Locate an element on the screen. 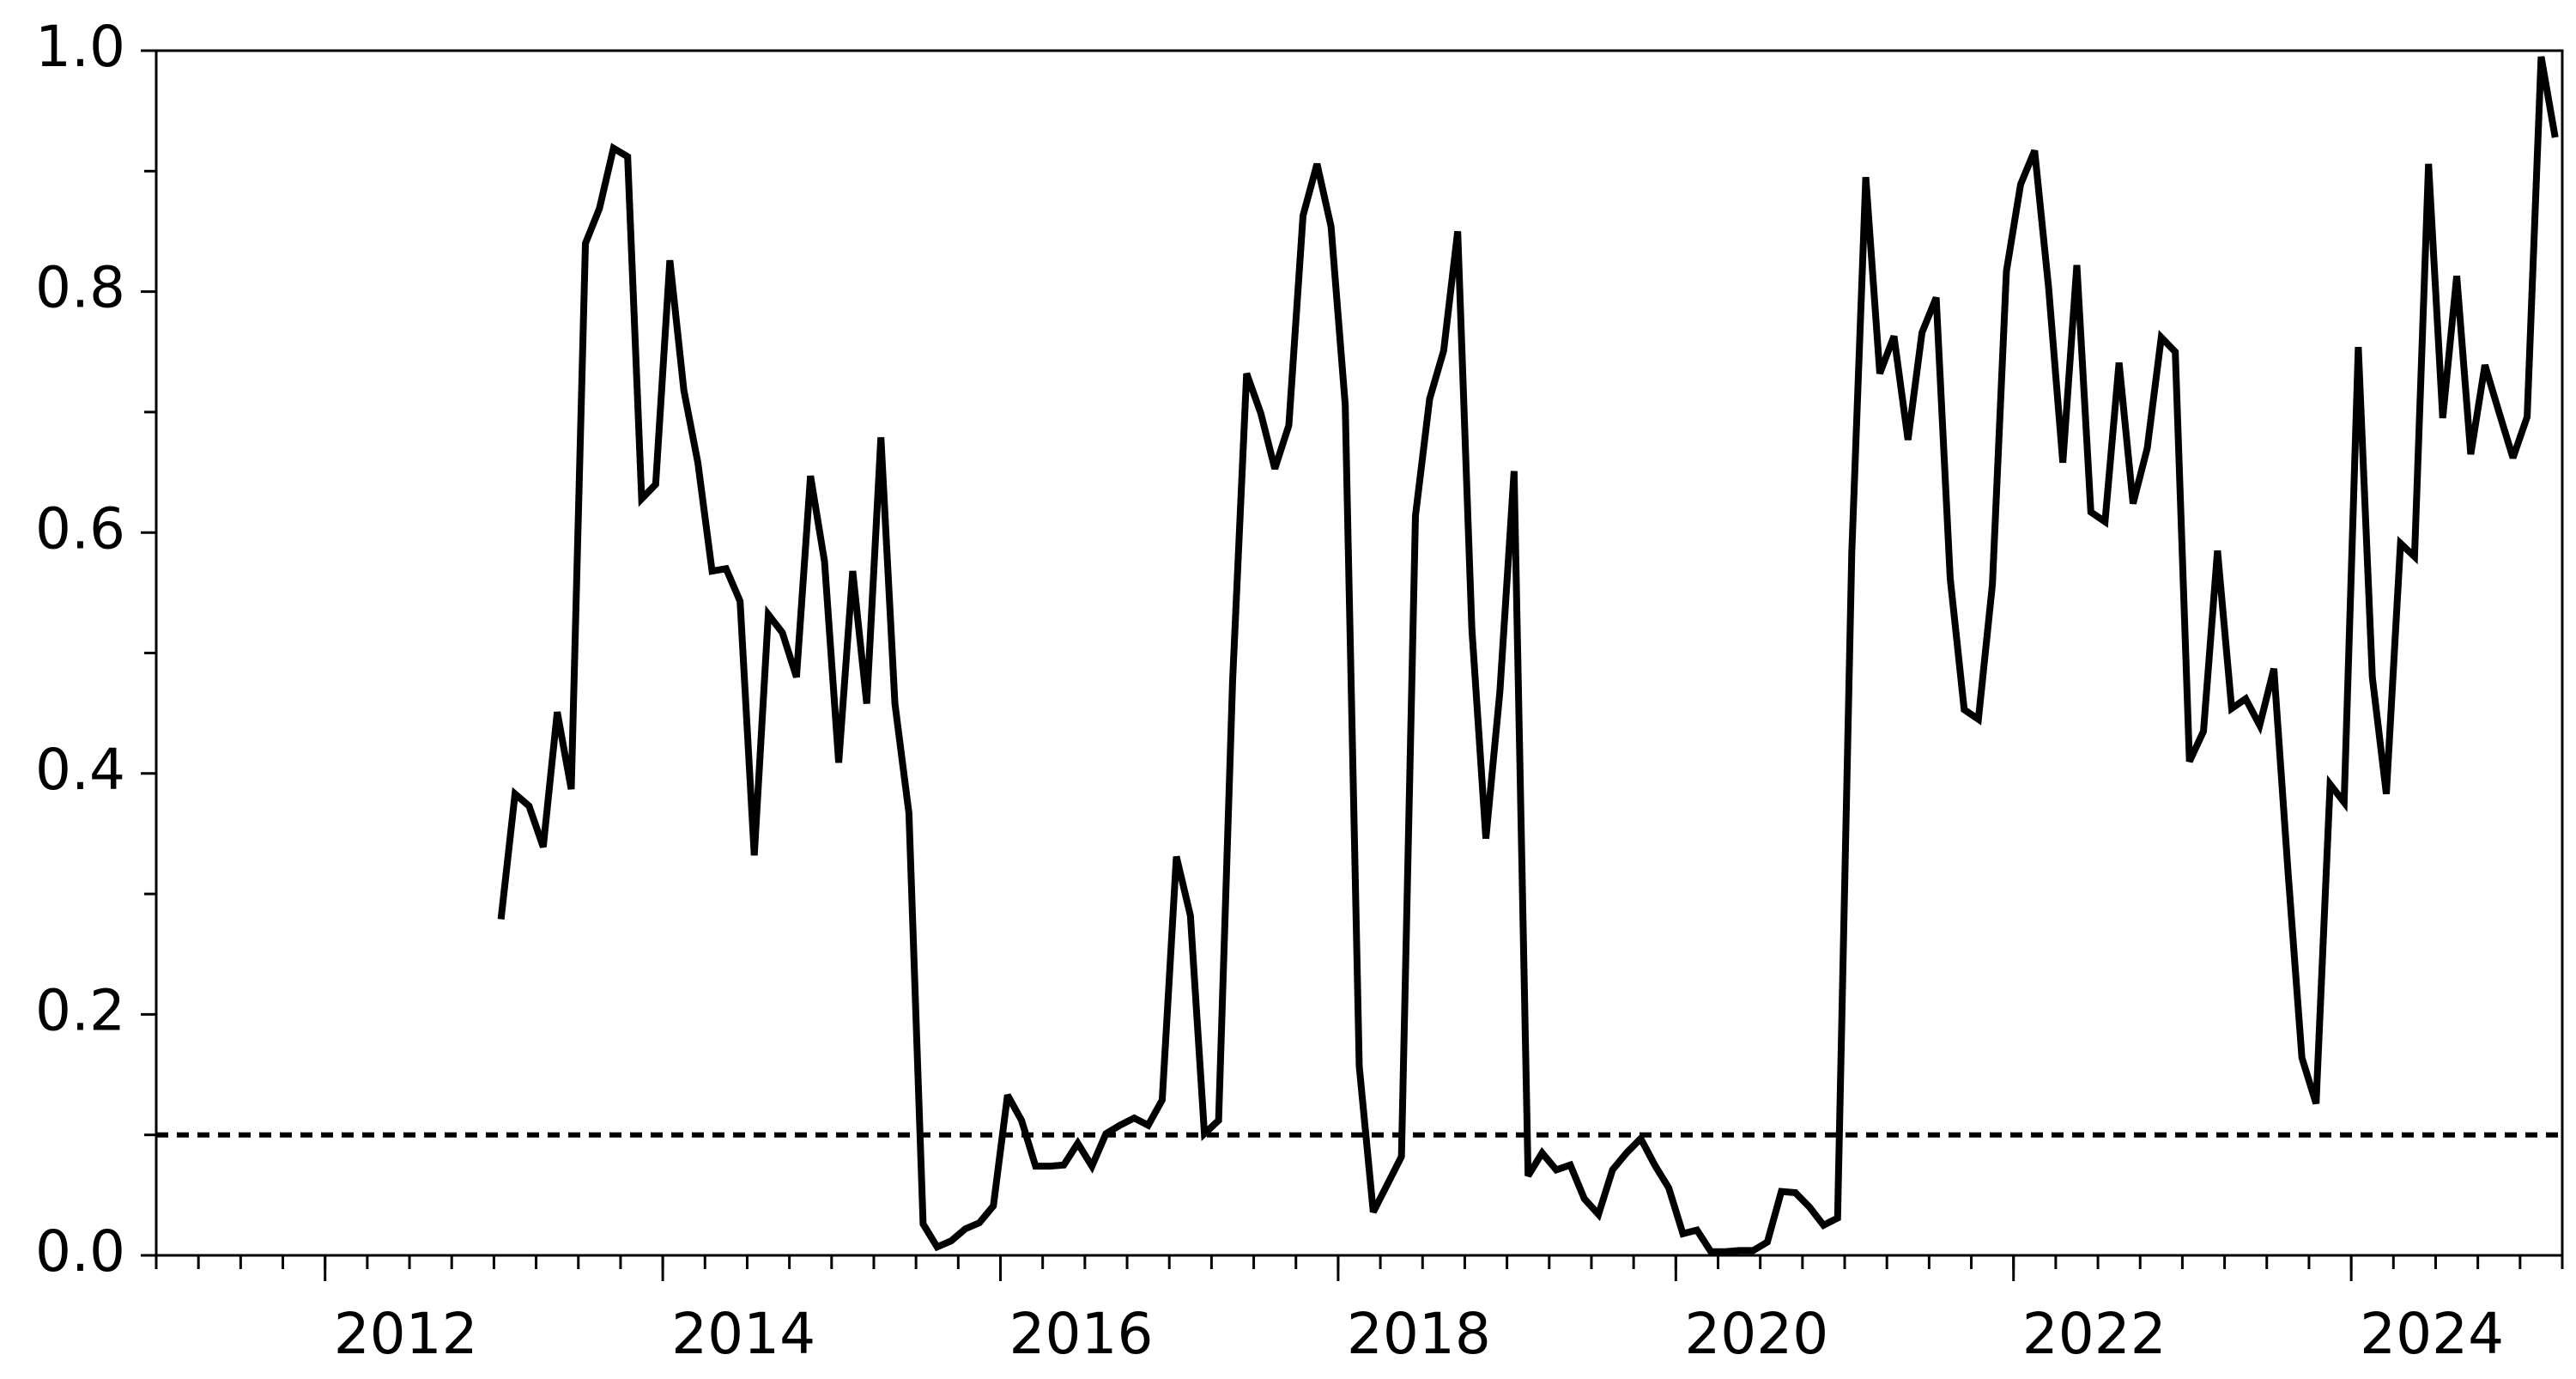  y-tick-label: 0.4 is located at coordinates (80, 770).